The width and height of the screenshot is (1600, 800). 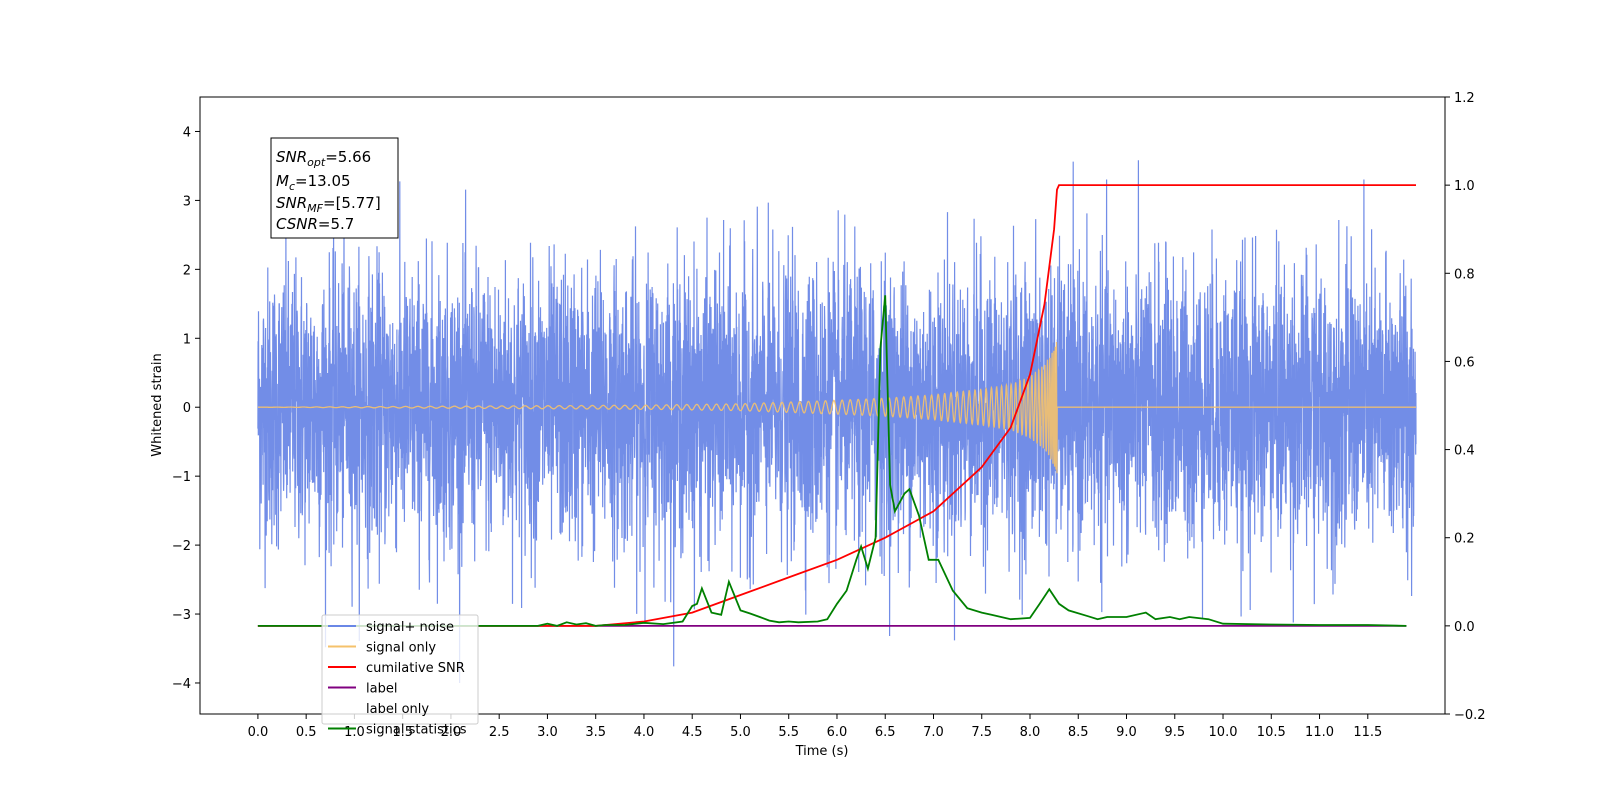 What do you see at coordinates (1223, 732) in the screenshot?
I see `x-tick-label: 10.0` at bounding box center [1223, 732].